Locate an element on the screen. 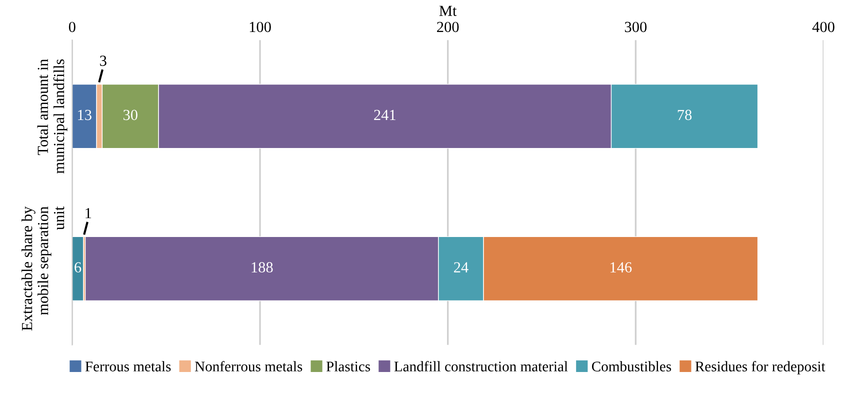 The height and width of the screenshot is (401, 849). x-axis-title: Mt is located at coordinates (448, 11).